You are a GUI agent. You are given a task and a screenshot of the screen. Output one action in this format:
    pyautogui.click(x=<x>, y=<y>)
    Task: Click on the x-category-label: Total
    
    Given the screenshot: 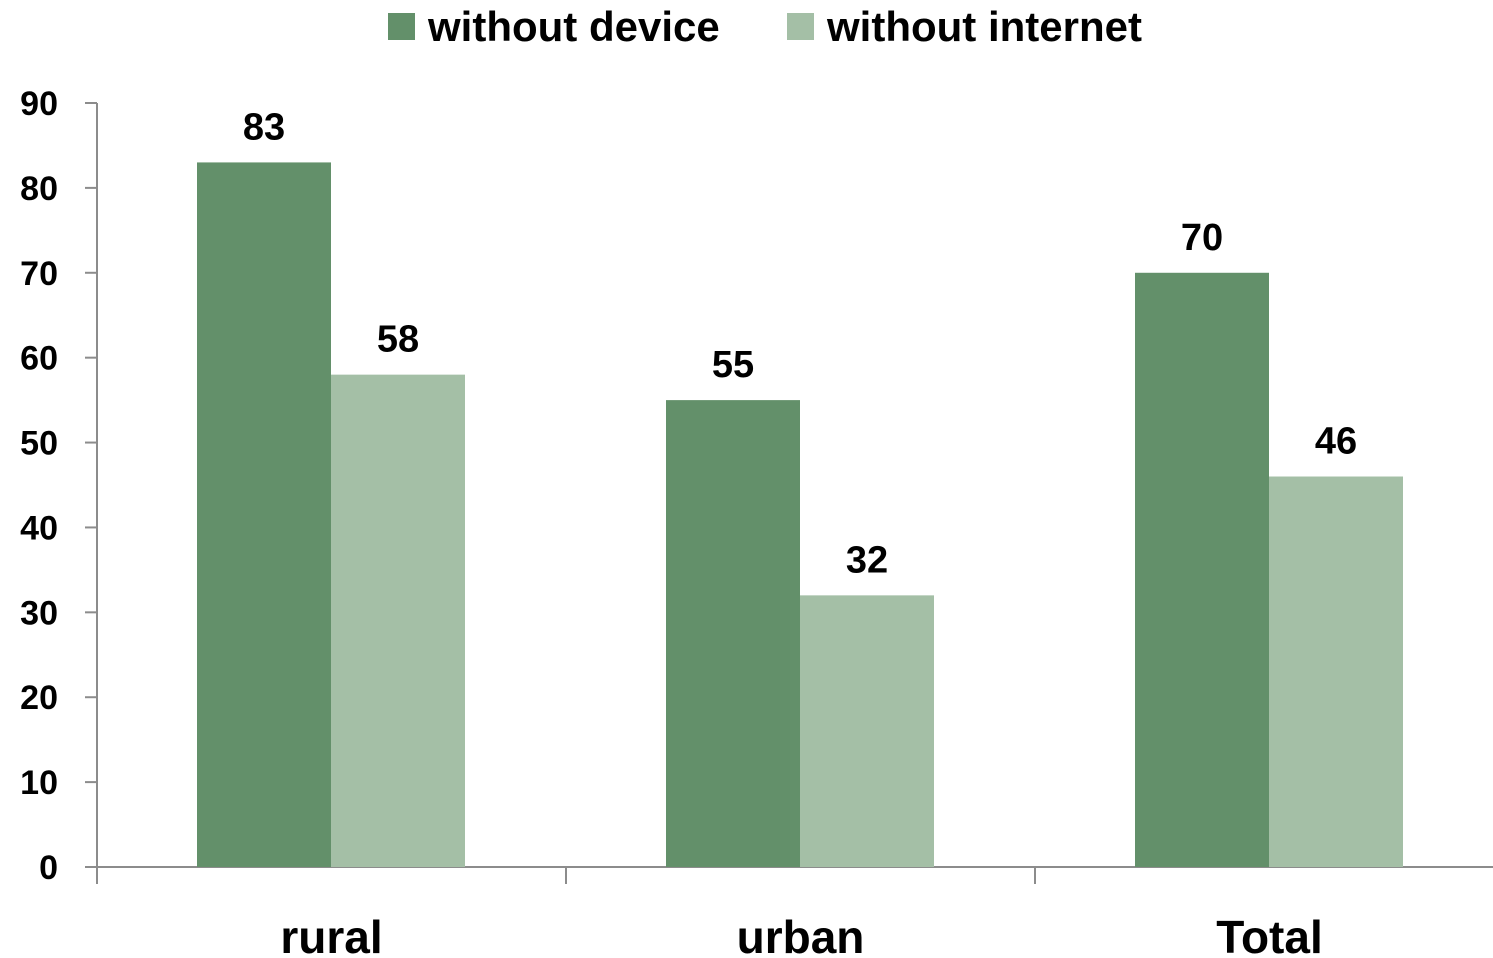 What is the action you would take?
    pyautogui.click(x=1269, y=934)
    